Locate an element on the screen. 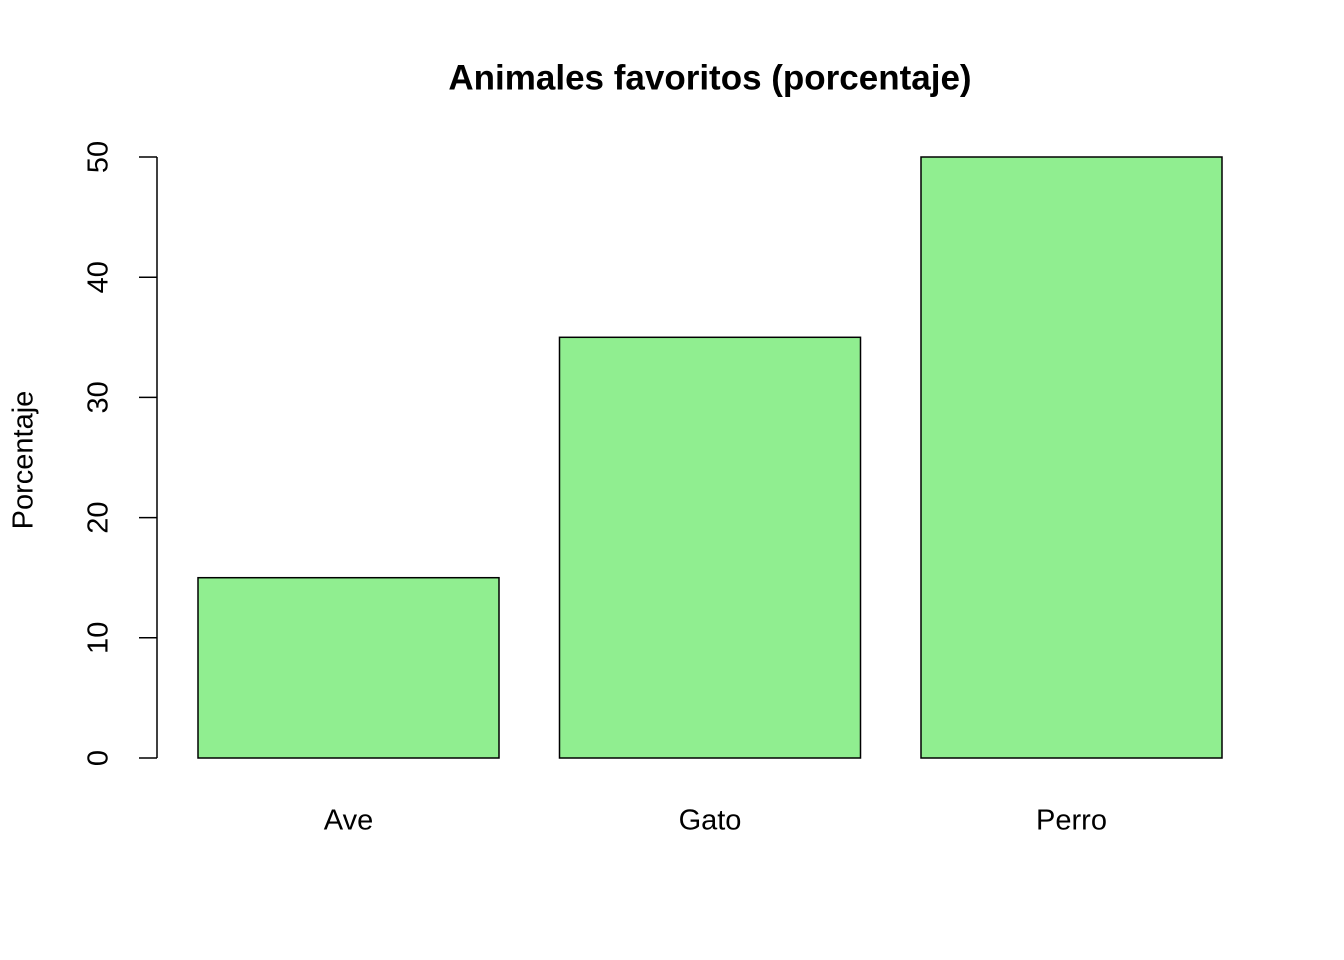  y-tick-label: 40 is located at coordinates (99, 277).